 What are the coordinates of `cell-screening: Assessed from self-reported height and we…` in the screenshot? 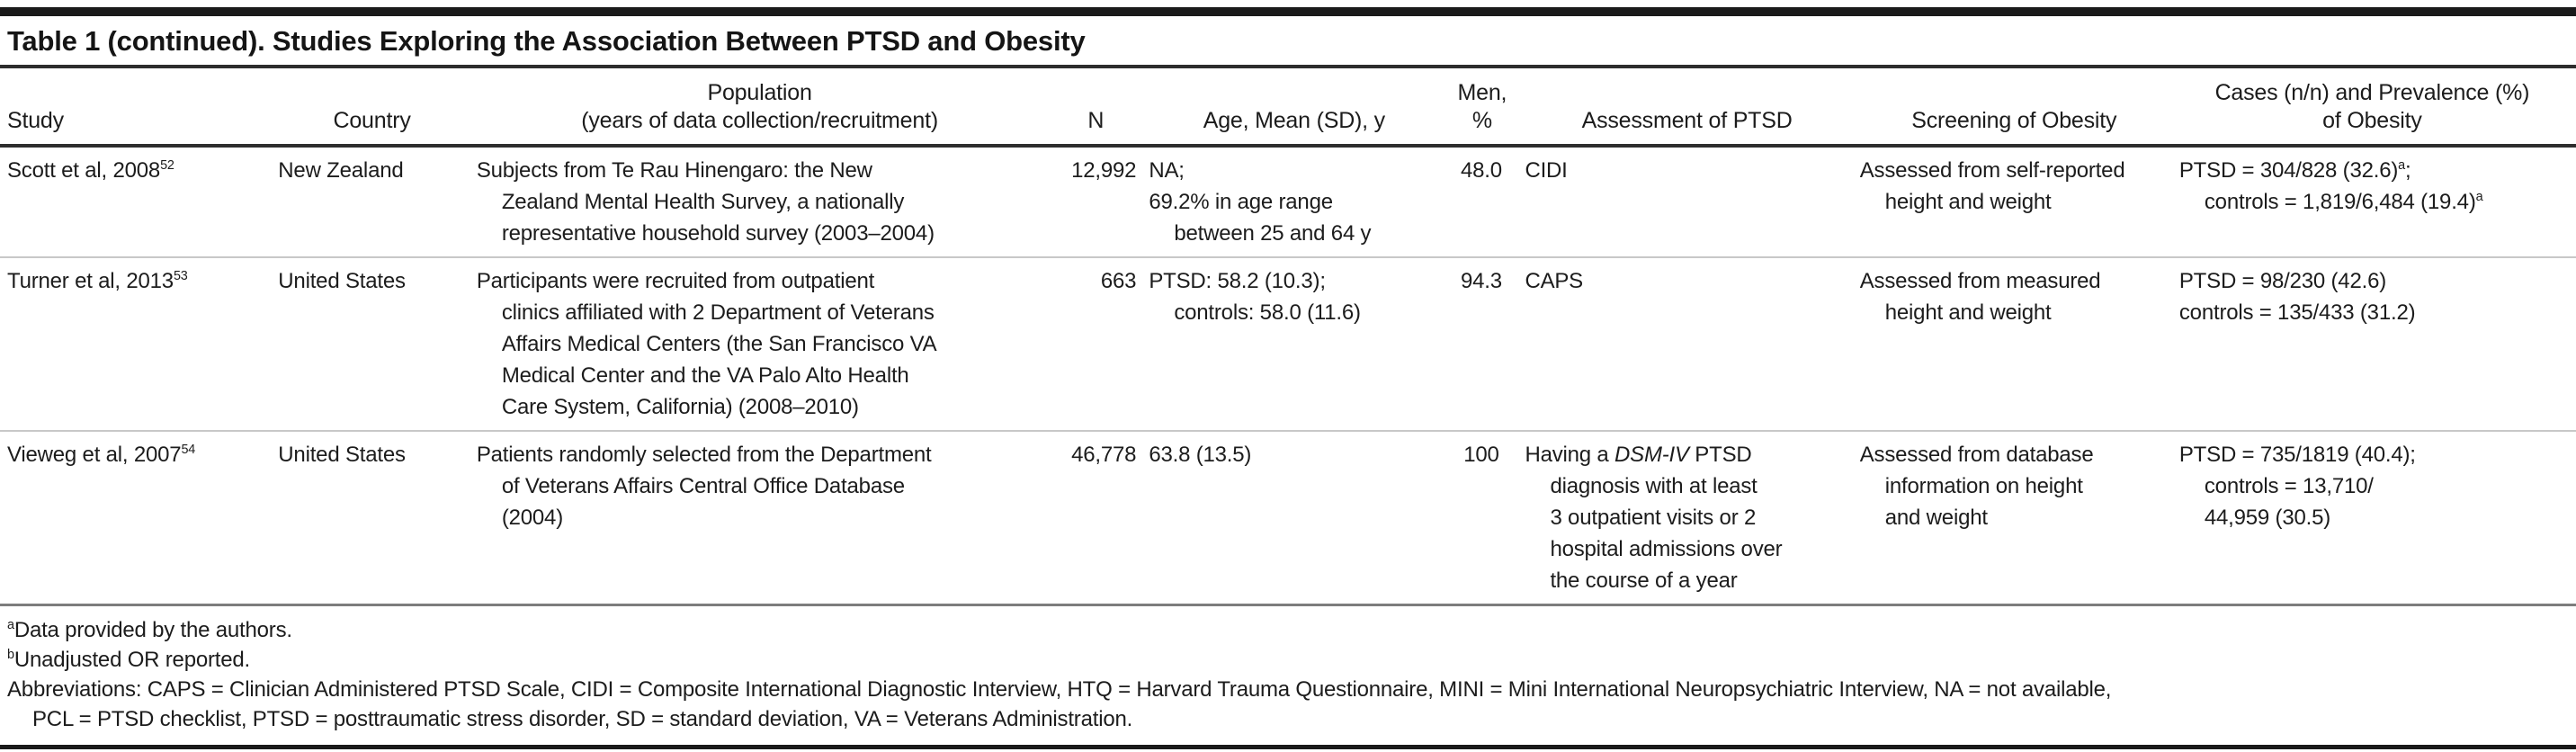 It's located at (2019, 201).